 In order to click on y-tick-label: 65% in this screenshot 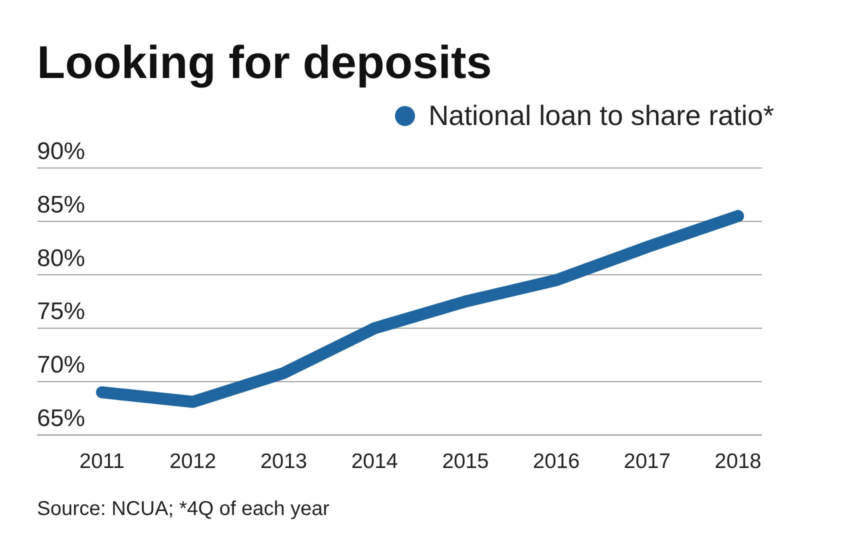, I will do `click(61, 418)`.